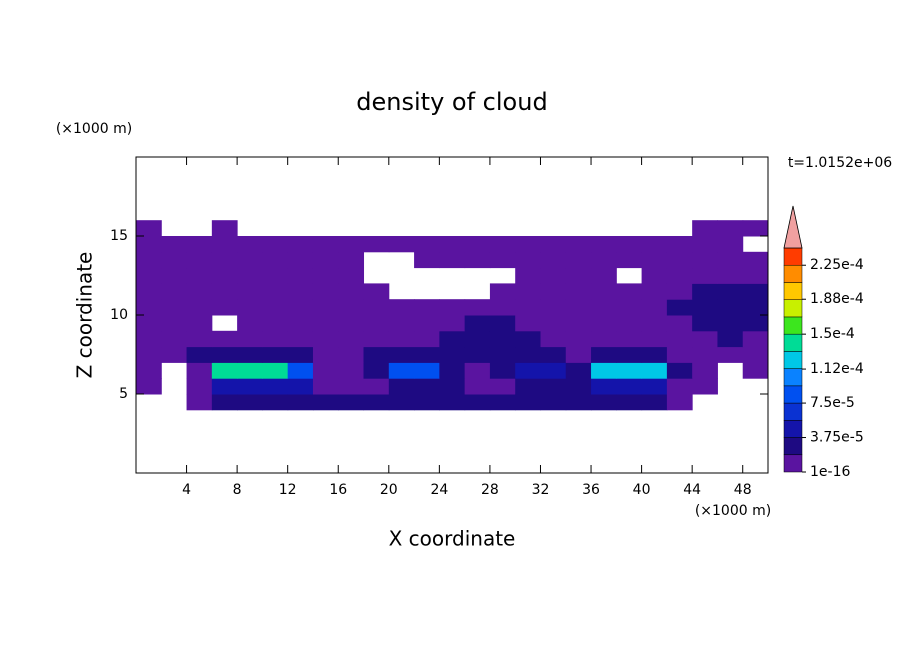 The height and width of the screenshot is (654, 904). I want to click on colorbar-label: 1.12e-4, so click(837, 369).